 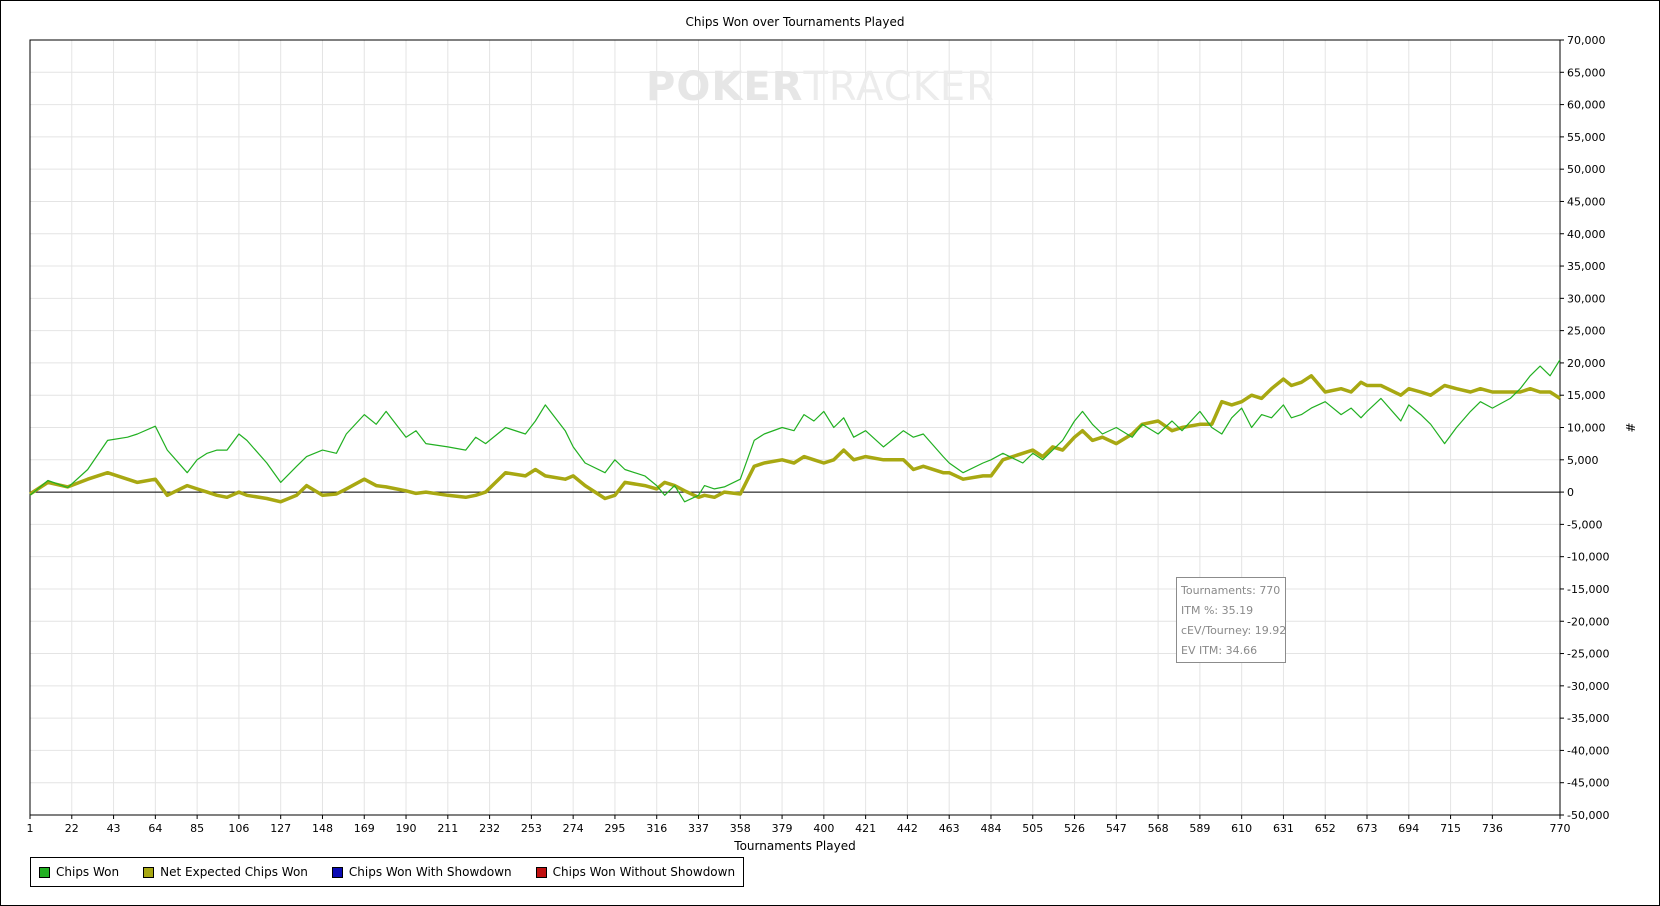 What do you see at coordinates (782, 828) in the screenshot?
I see `x-tick-label: 379` at bounding box center [782, 828].